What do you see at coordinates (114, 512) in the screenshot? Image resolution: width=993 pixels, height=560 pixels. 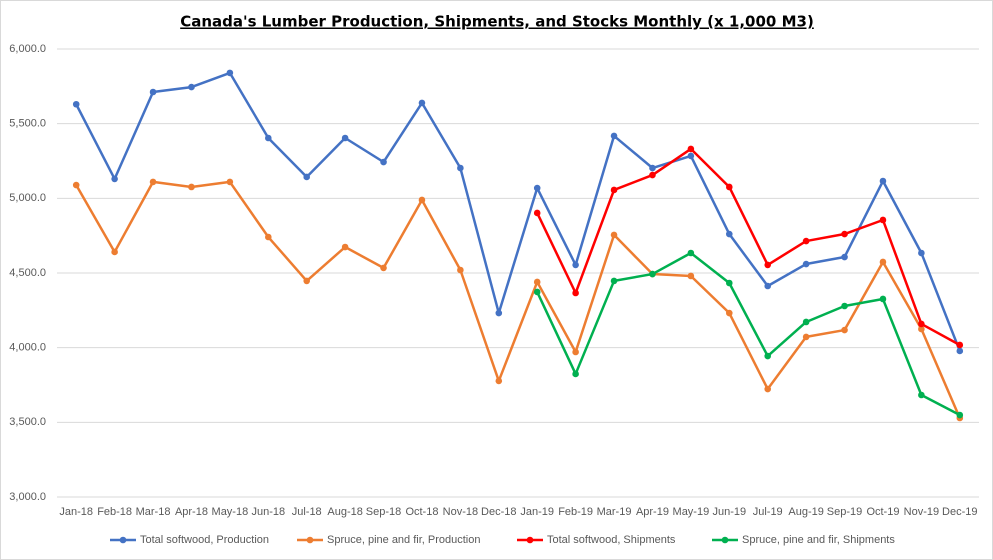 I see `x-tick-label: Feb-18` at bounding box center [114, 512].